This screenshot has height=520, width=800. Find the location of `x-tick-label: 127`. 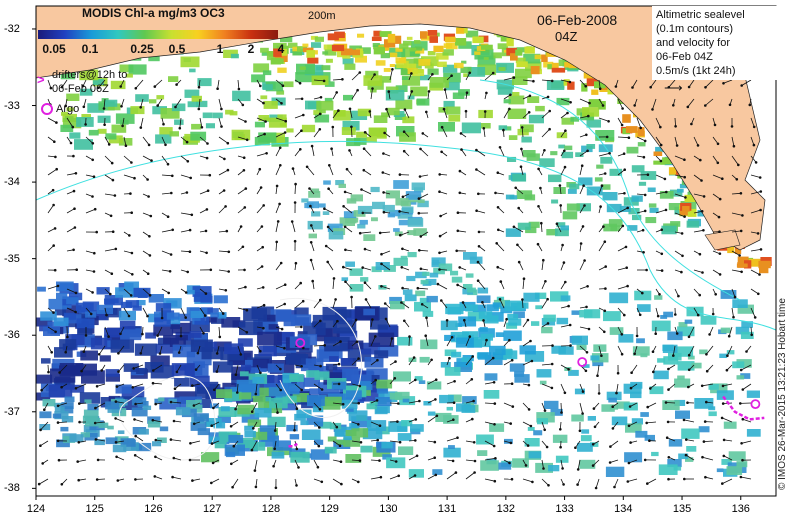

x-tick-label: 127 is located at coordinates (212, 509).